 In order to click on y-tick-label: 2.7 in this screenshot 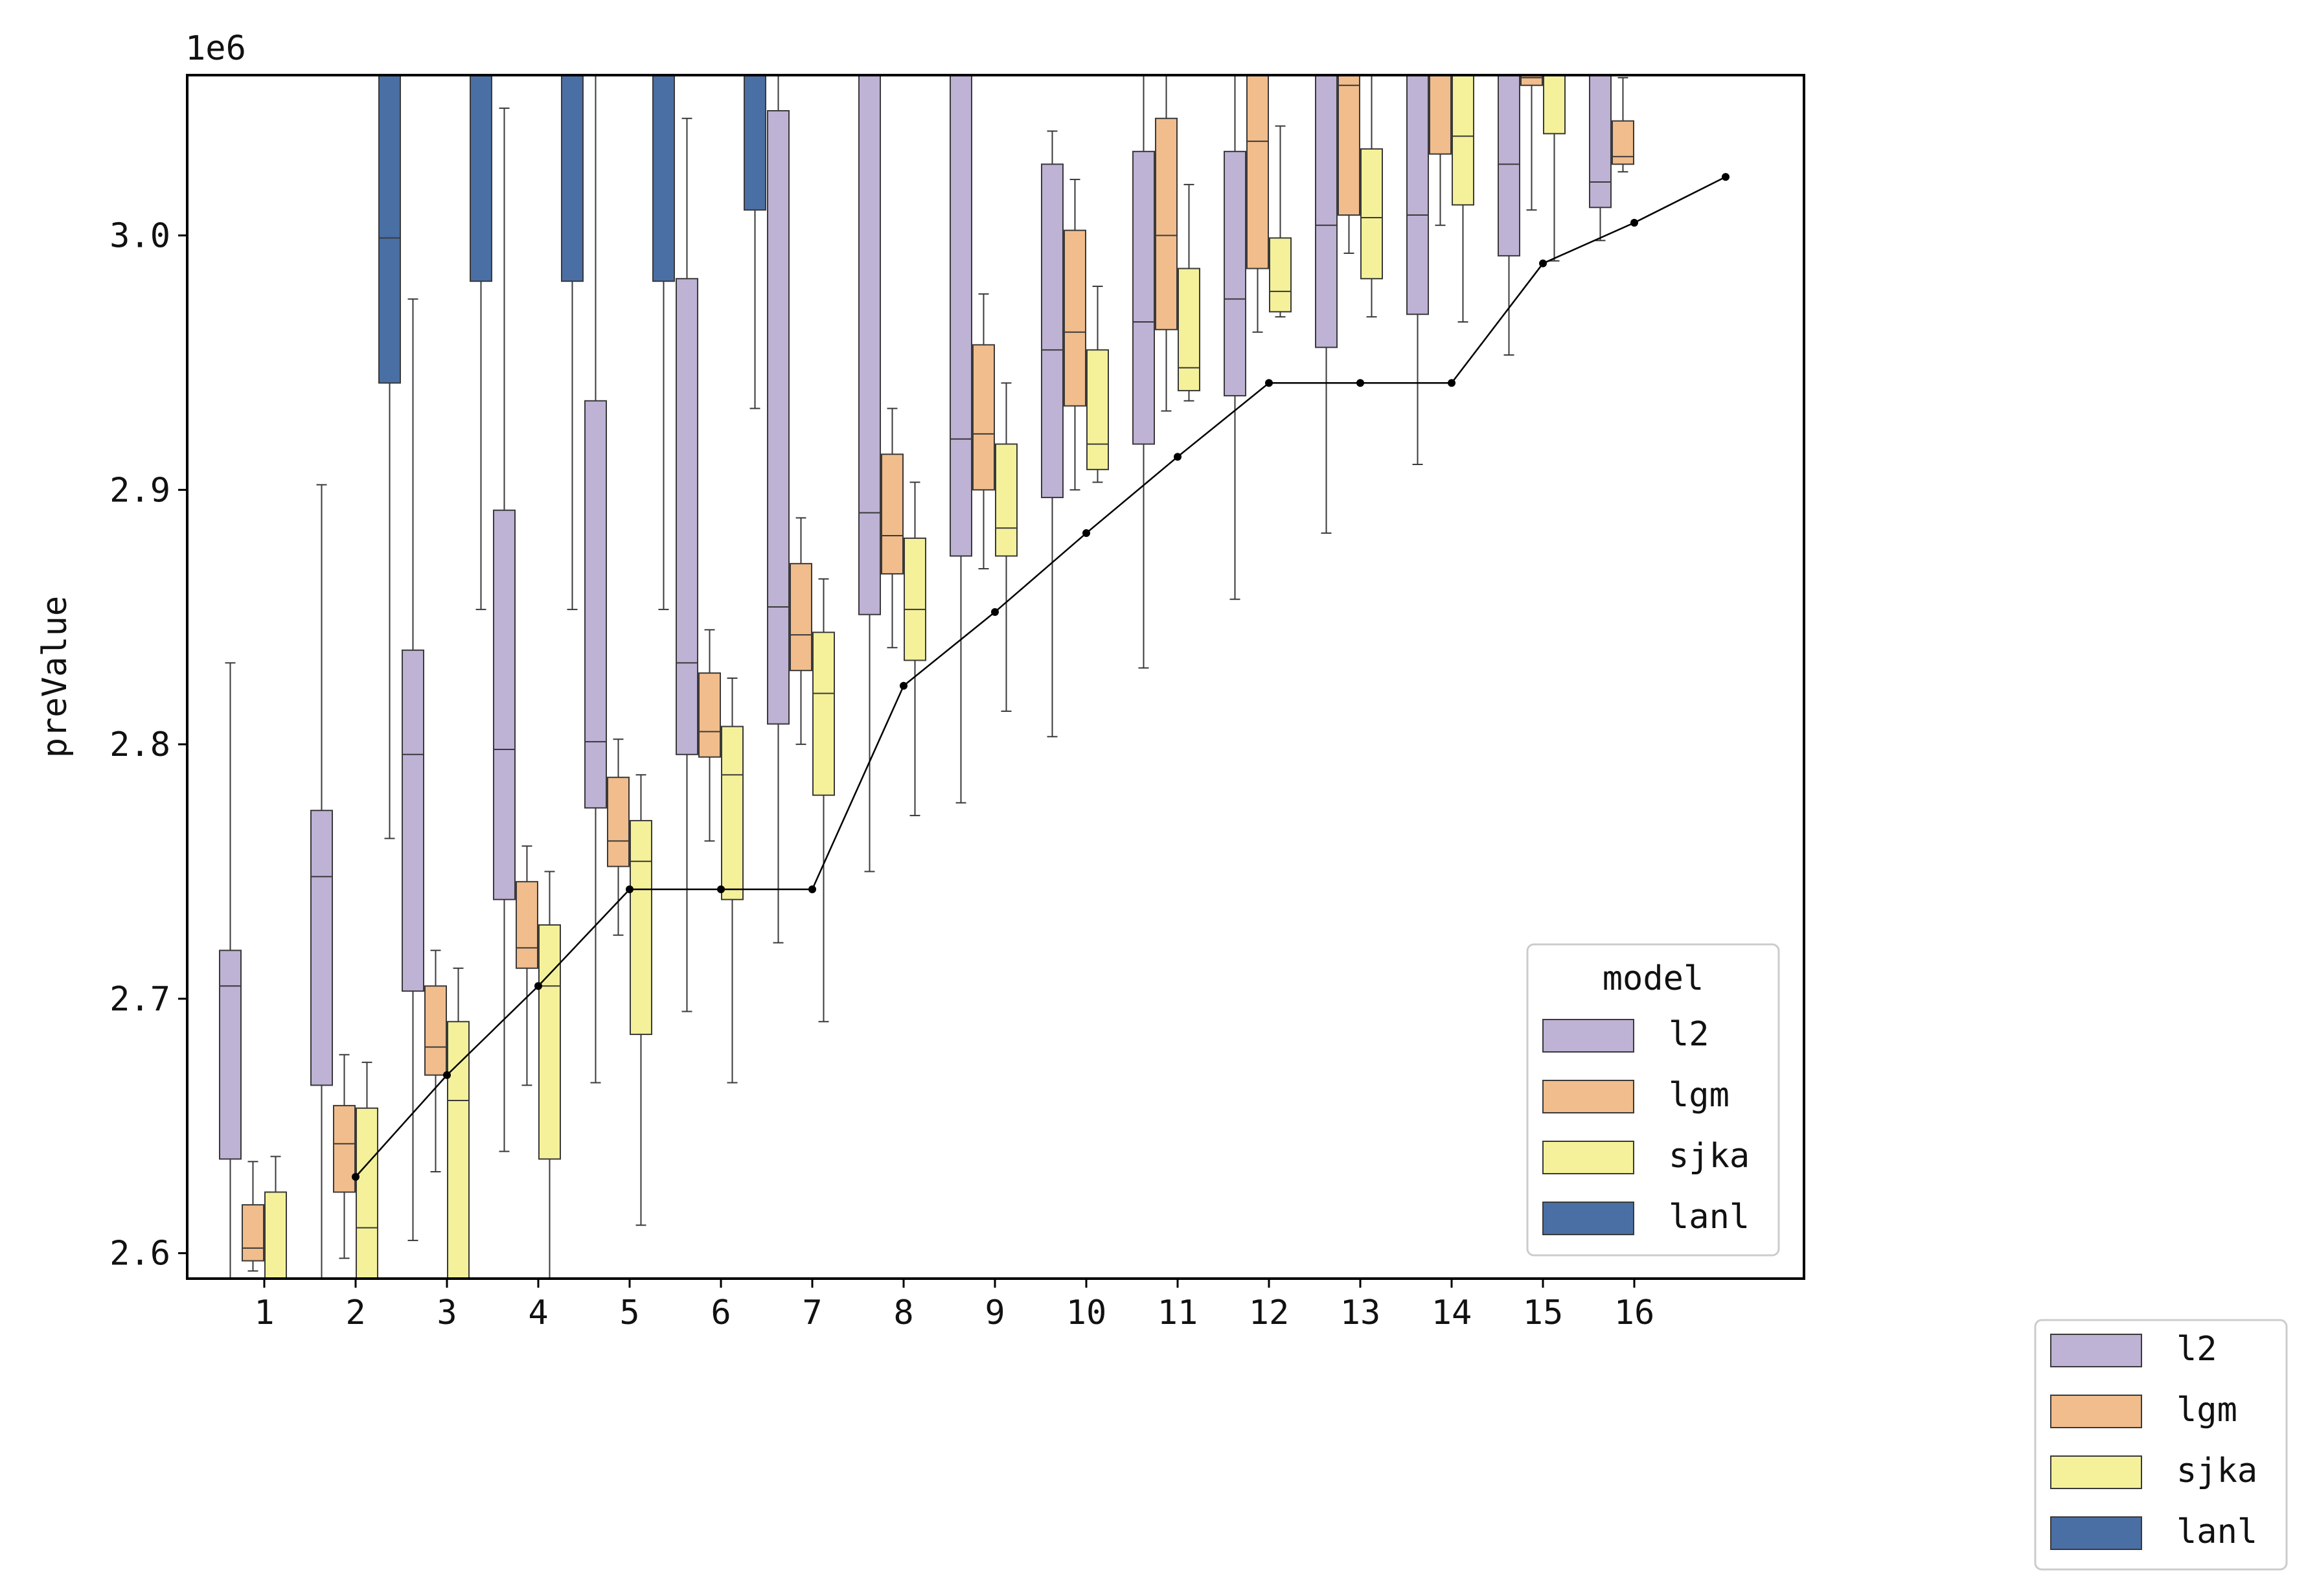, I will do `click(139, 999)`.